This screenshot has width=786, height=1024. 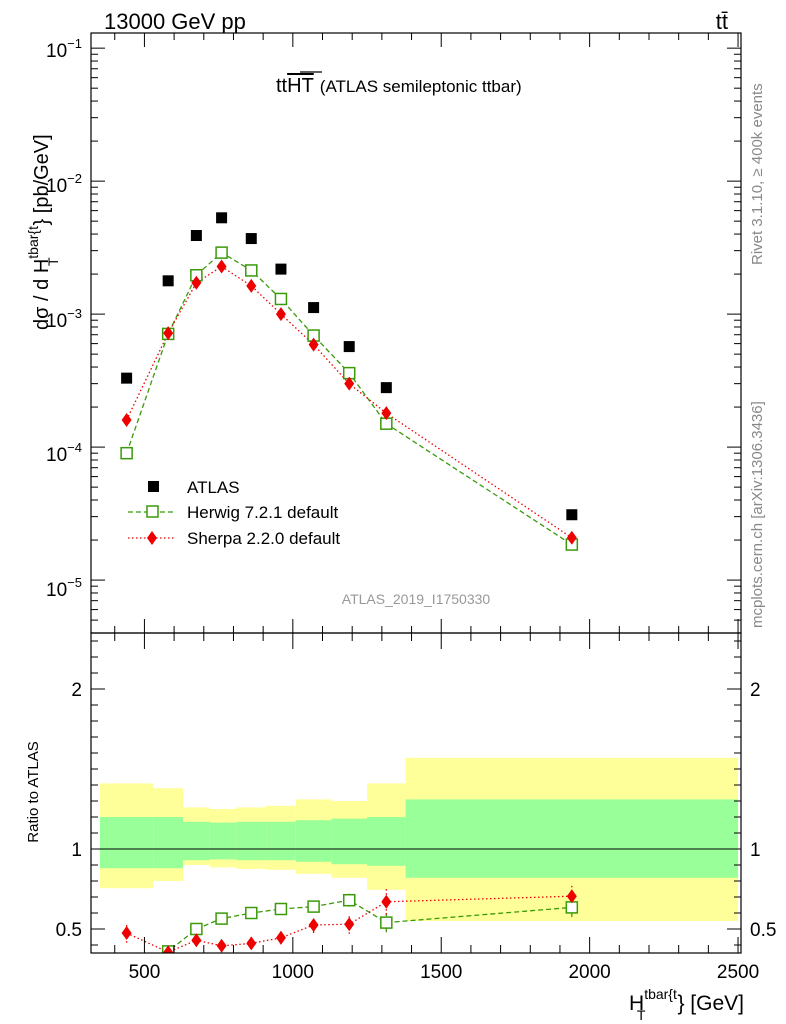 What do you see at coordinates (757, 514) in the screenshot?
I see `mcplots-label: mcplots.cern.ch [arXiv:1306.3436]` at bounding box center [757, 514].